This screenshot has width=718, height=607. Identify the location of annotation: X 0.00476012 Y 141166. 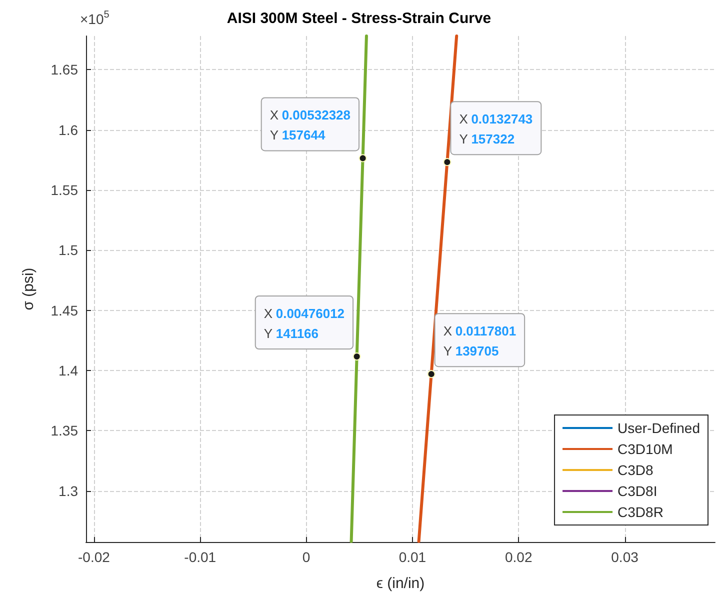
(304, 323).